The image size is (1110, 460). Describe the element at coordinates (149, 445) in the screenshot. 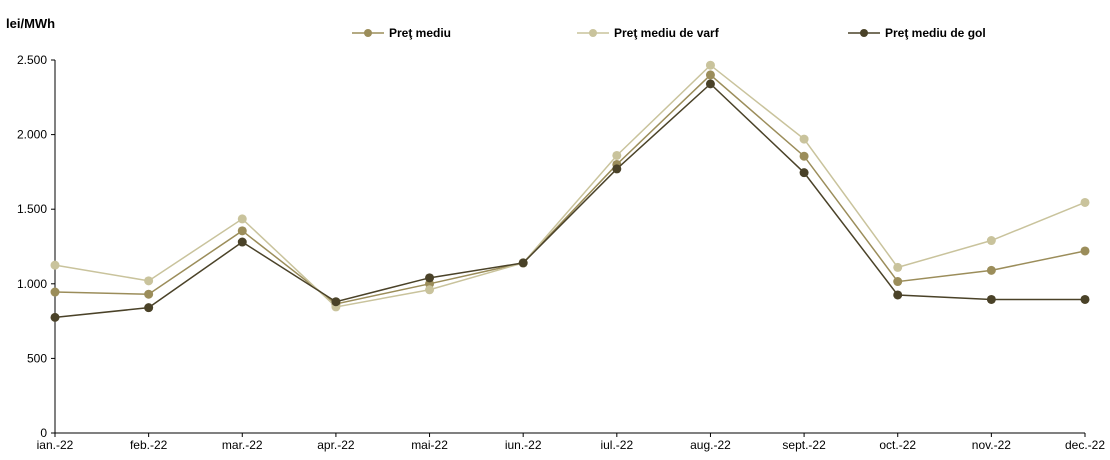

I see `x-tick-label: feb.-22` at that location.